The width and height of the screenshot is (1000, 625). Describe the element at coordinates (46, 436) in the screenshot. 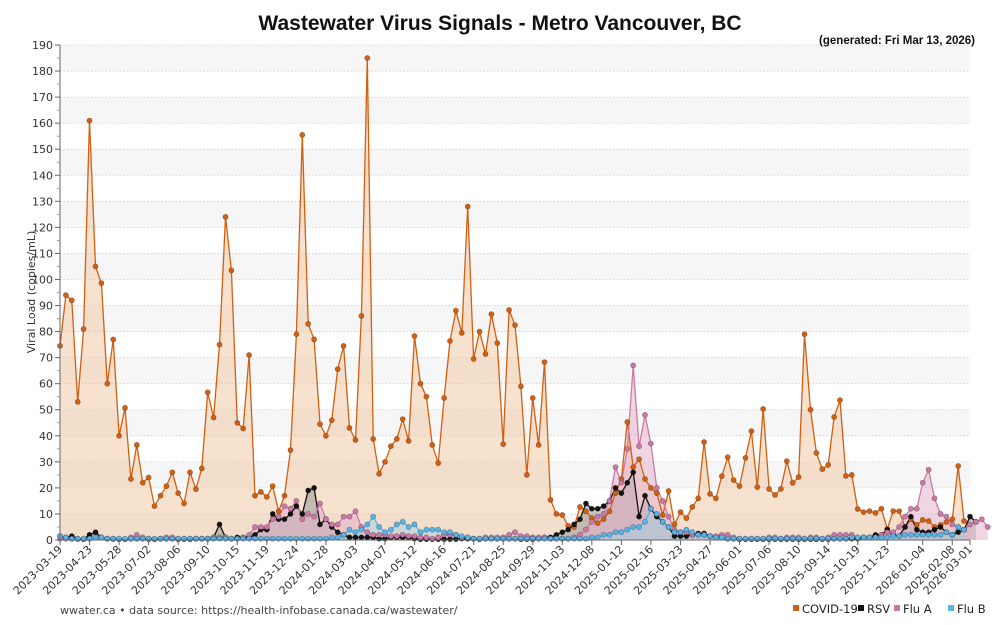

I see `y-tick-label: 40` at that location.